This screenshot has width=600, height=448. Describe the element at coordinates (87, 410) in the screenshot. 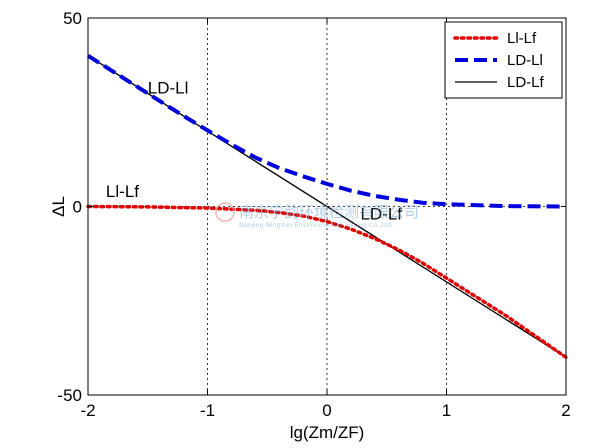

I see `x-tick-label: -2` at that location.